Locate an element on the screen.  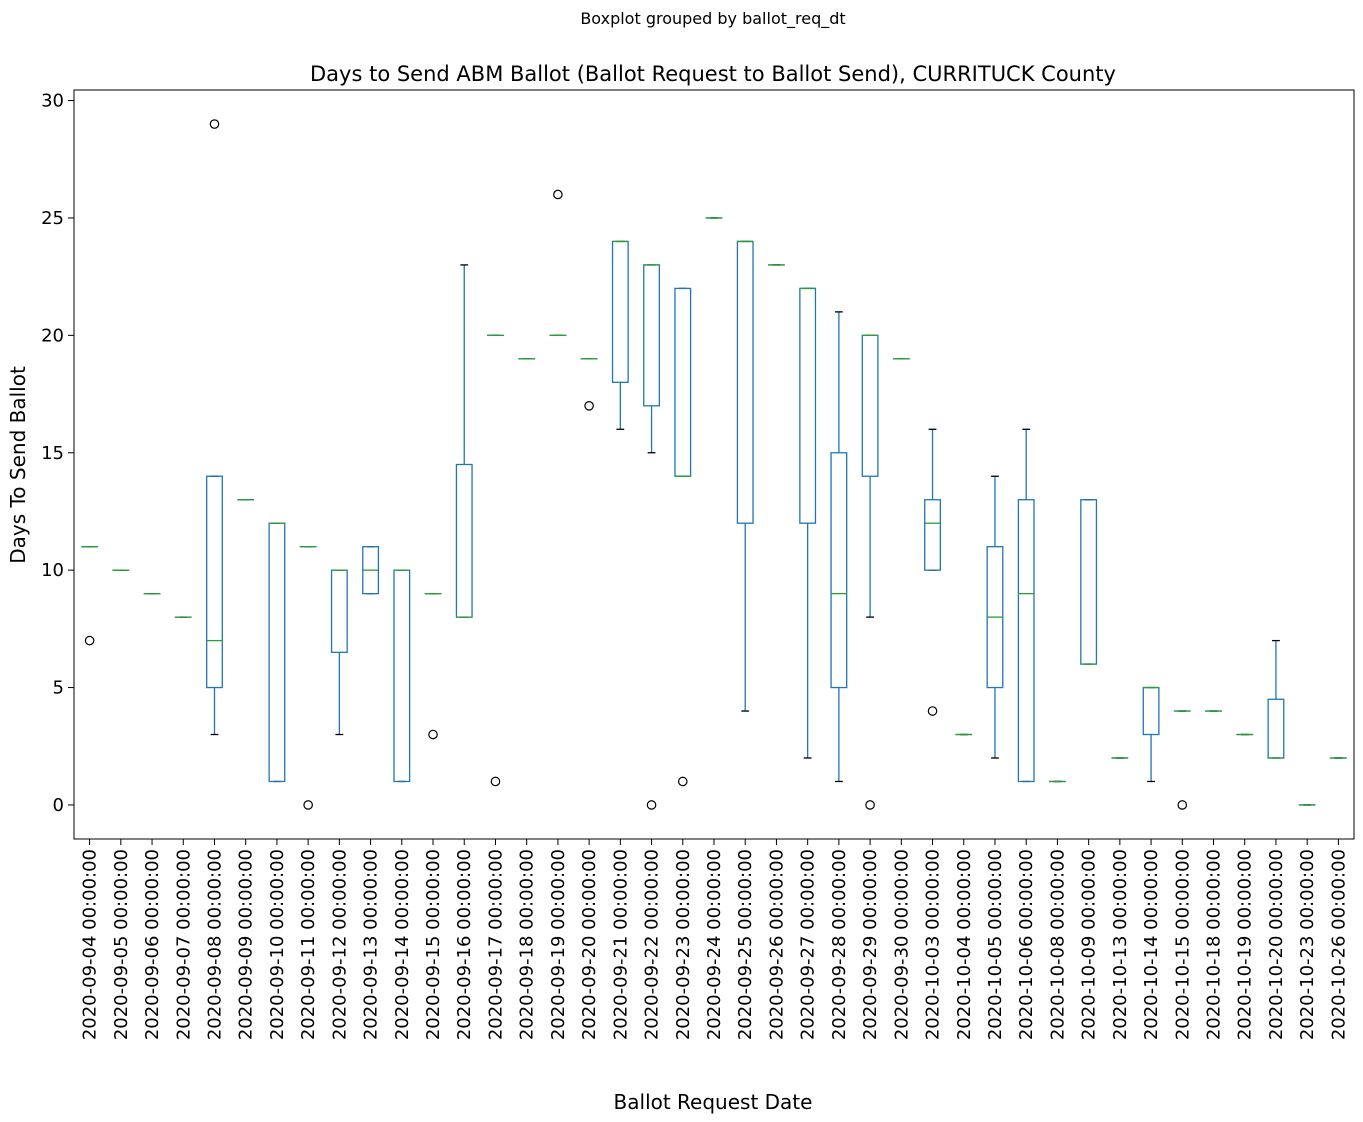
x-tick-label: 2020-09-14 00:00:00 is located at coordinates (402, 944).